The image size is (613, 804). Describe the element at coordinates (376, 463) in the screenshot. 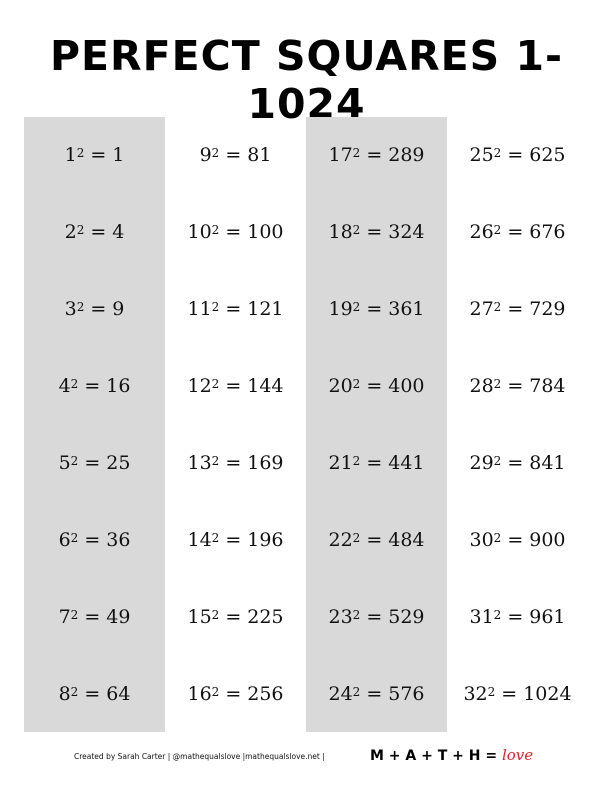

I see `square-entry: 21 2 = 441` at that location.